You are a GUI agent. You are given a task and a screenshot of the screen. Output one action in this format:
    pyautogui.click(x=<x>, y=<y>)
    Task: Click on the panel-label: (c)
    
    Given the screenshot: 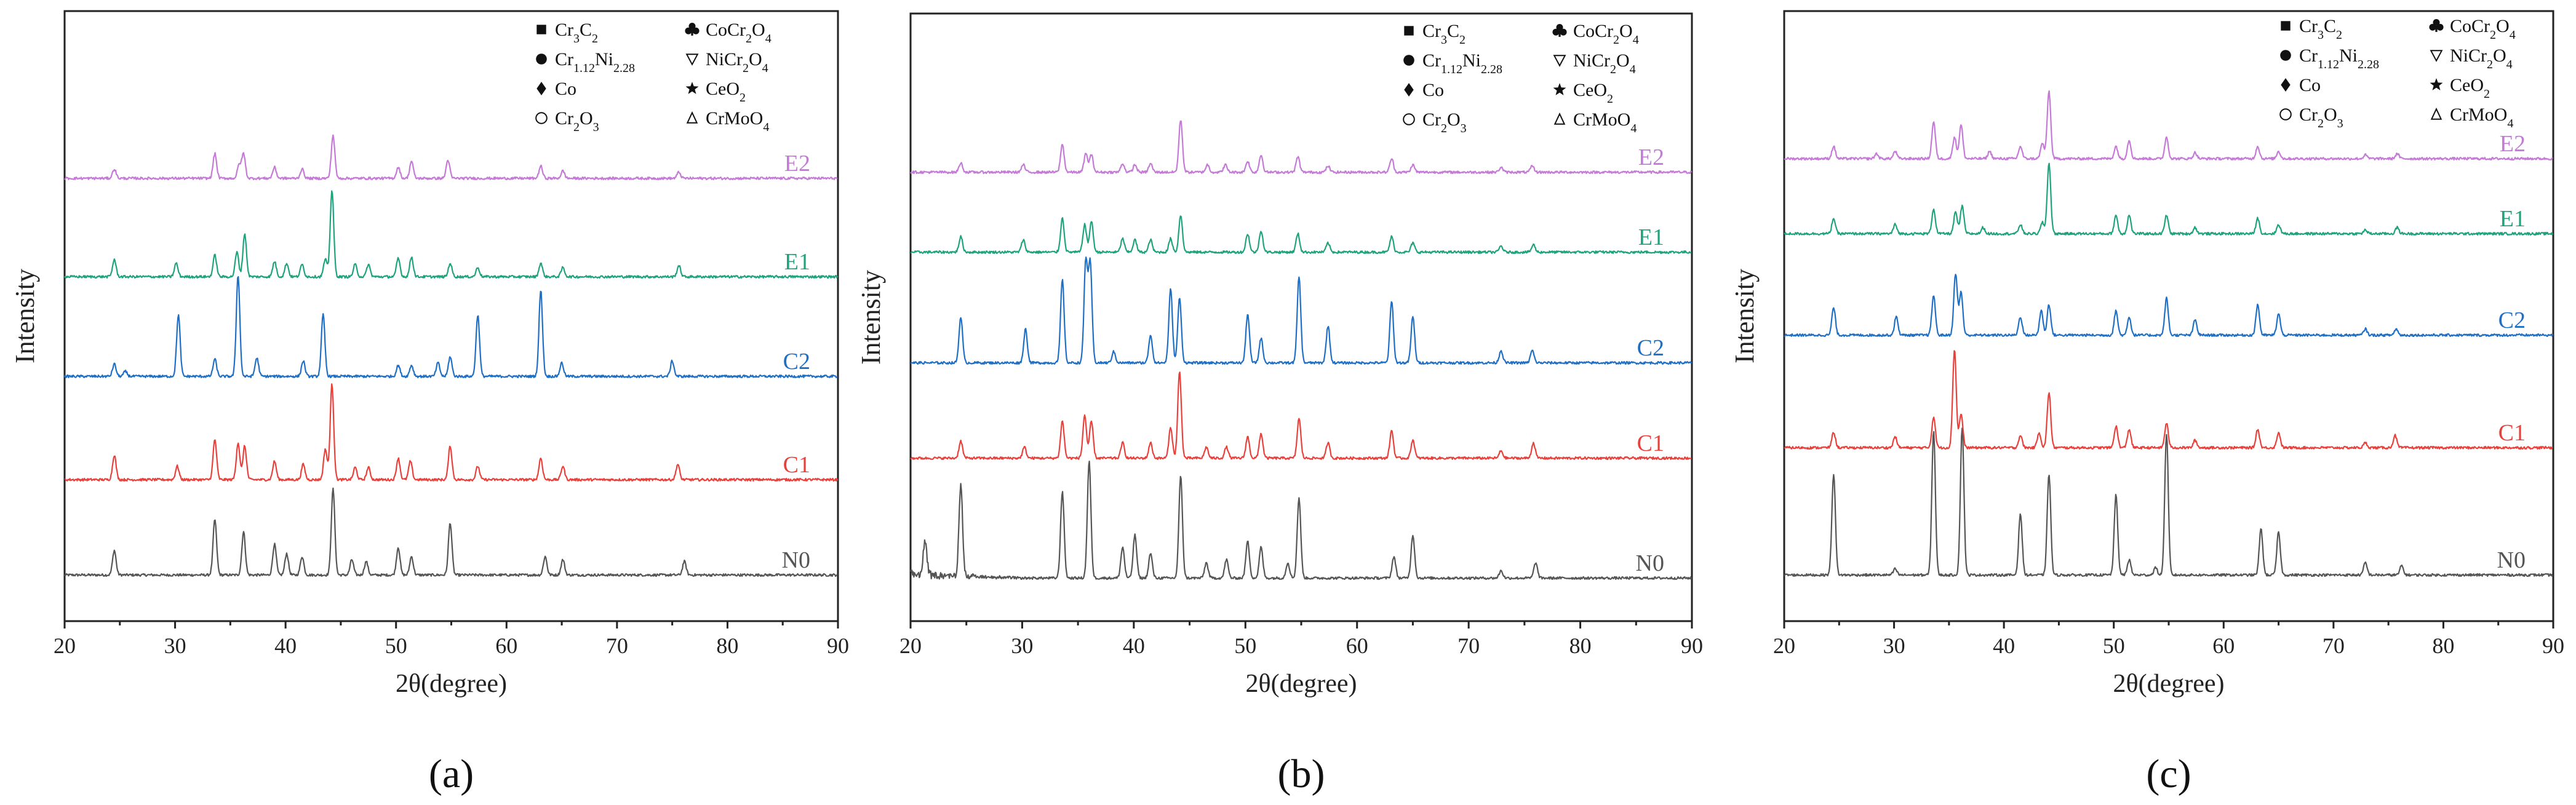 What is the action you would take?
    pyautogui.click(x=2168, y=773)
    